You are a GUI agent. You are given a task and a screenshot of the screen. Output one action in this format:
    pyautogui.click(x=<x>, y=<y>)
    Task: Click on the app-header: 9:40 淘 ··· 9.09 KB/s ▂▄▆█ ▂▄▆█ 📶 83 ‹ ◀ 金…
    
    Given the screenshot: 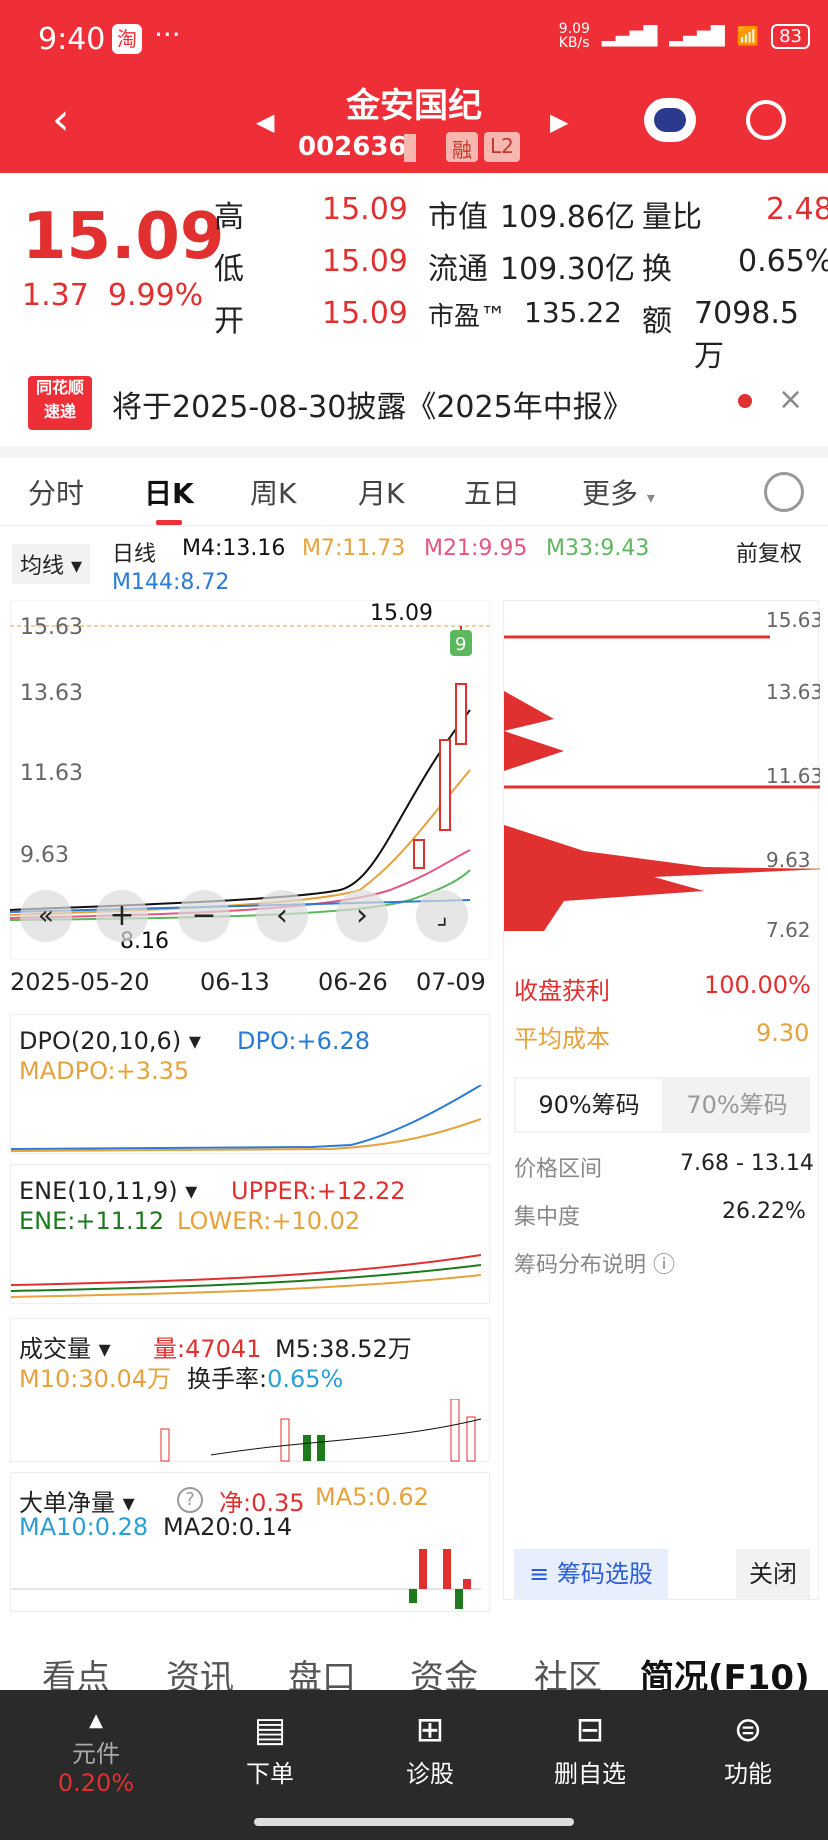 What is the action you would take?
    pyautogui.click(x=414, y=86)
    